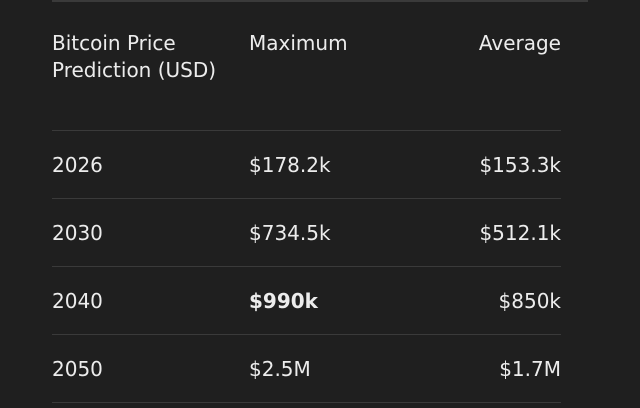 The height and width of the screenshot is (408, 640). What do you see at coordinates (77, 164) in the screenshot?
I see `cell-year: 2026` at bounding box center [77, 164].